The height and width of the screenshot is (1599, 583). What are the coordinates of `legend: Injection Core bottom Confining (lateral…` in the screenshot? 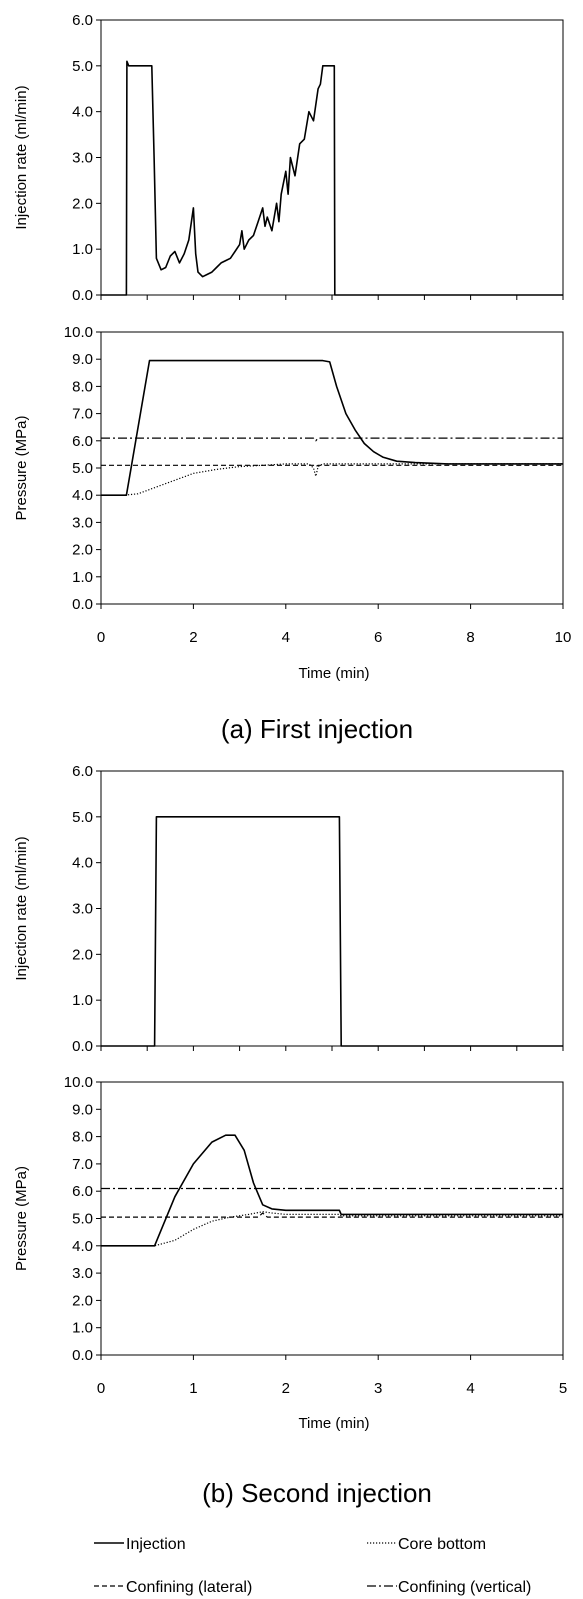 It's located at (312, 1566).